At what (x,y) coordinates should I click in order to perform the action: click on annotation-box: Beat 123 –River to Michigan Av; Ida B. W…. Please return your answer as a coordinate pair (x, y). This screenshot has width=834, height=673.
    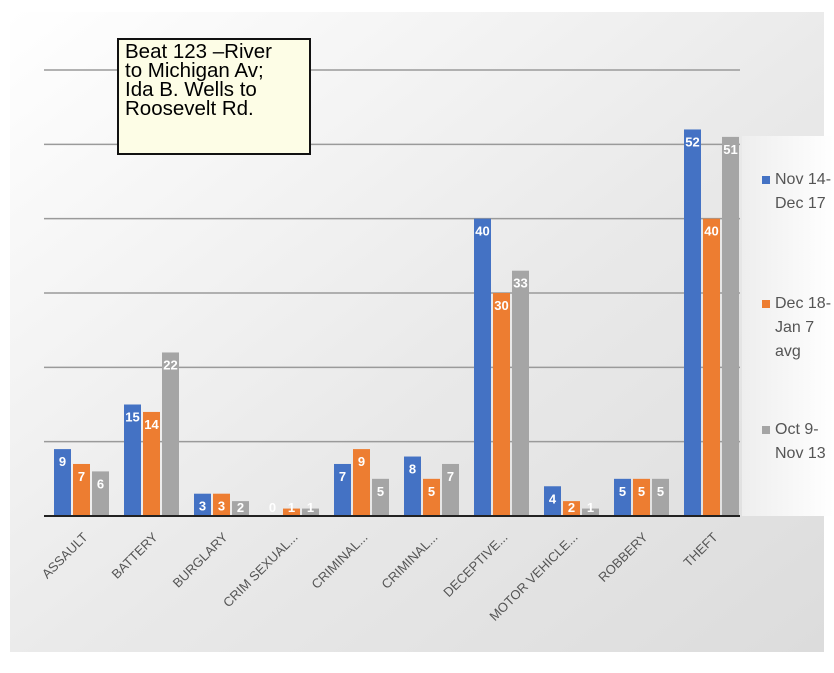
    Looking at the image, I should click on (214, 96).